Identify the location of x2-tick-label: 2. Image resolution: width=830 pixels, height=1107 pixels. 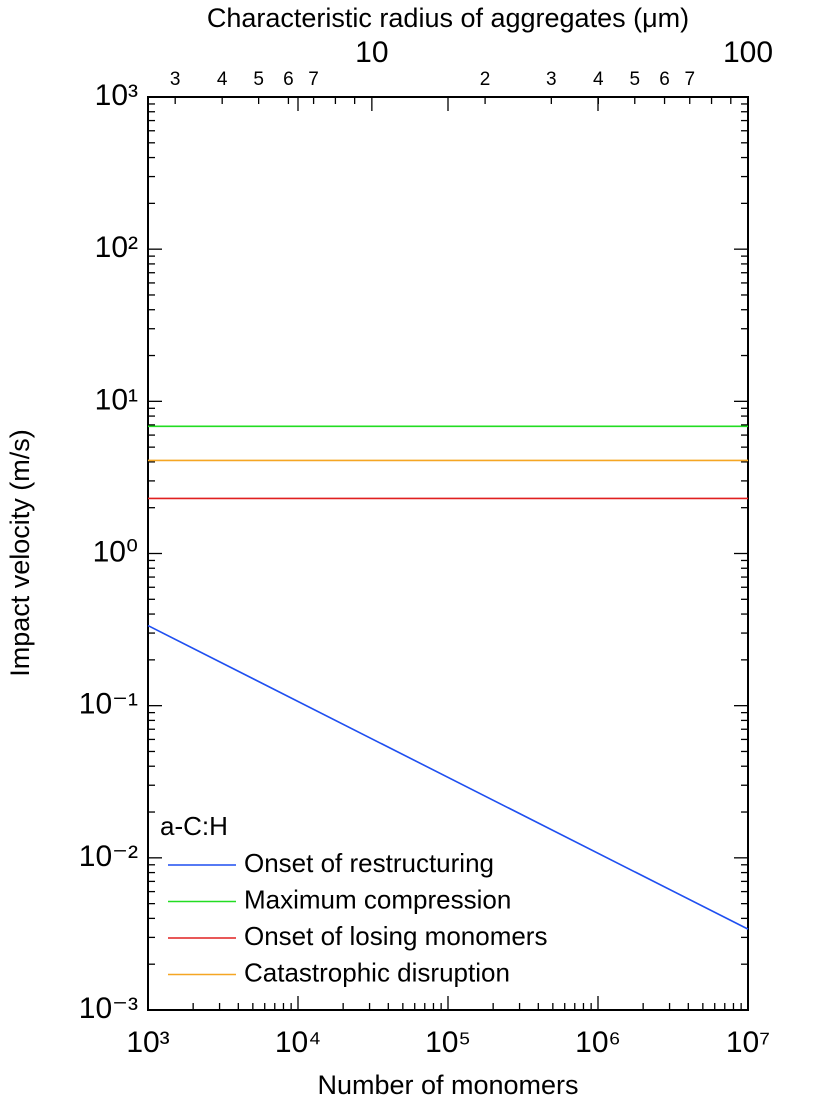
(485, 79).